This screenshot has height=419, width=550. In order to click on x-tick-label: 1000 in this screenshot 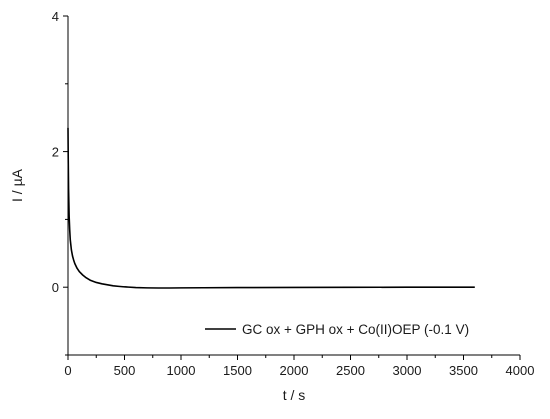, I will do `click(181, 370)`.